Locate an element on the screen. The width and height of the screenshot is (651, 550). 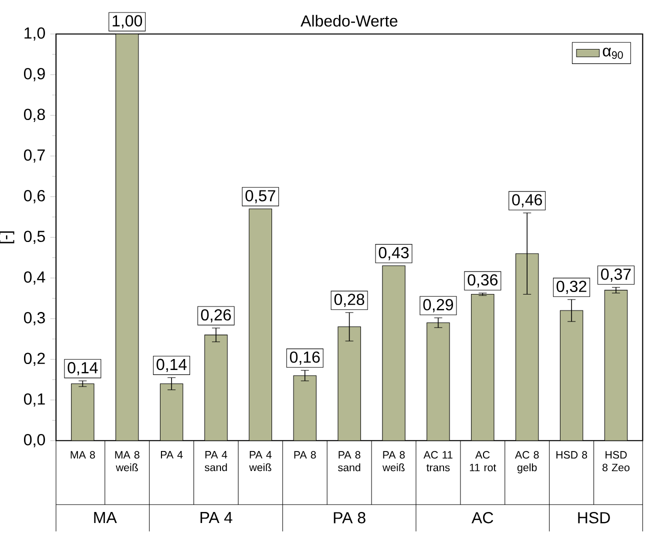
x-tick-label: AC 11 rot is located at coordinates (483, 461).